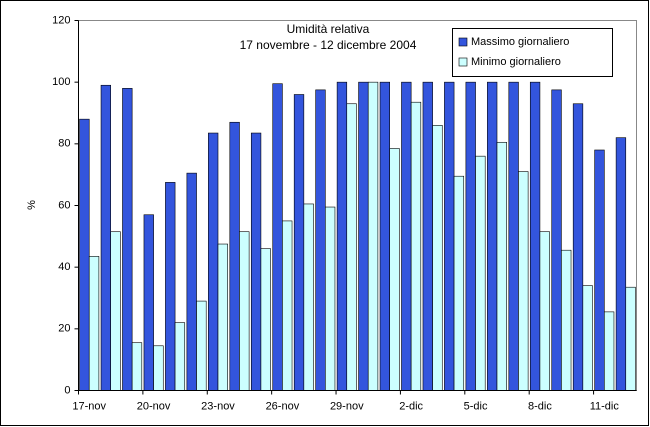  I want to click on x-tick-label: 2-dic, so click(411, 406).